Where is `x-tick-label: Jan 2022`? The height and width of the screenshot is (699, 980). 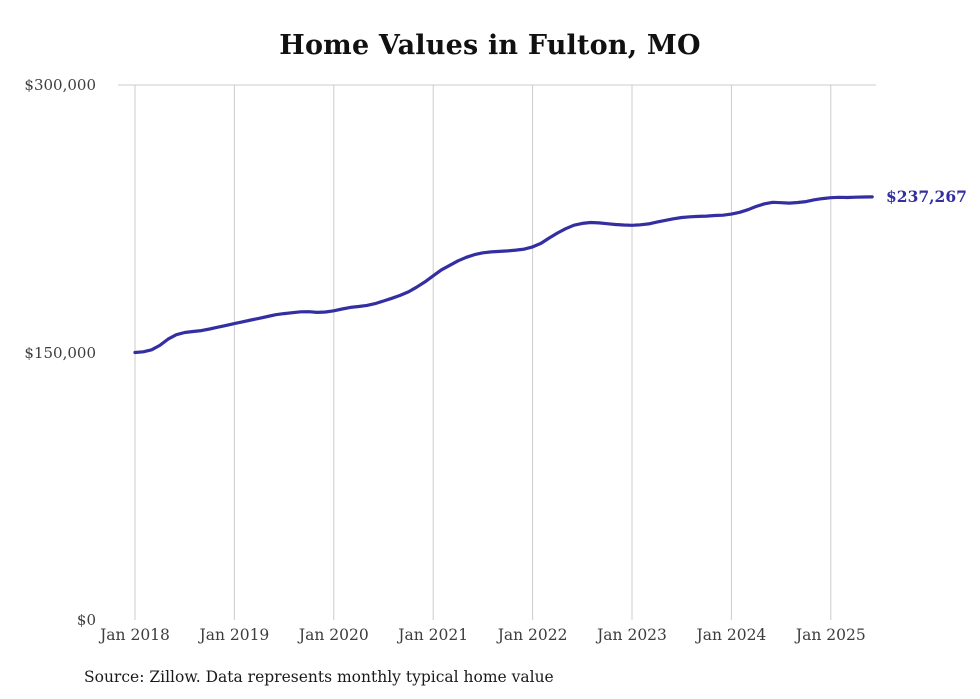 x-tick-label: Jan 2022 is located at coordinates (532, 635).